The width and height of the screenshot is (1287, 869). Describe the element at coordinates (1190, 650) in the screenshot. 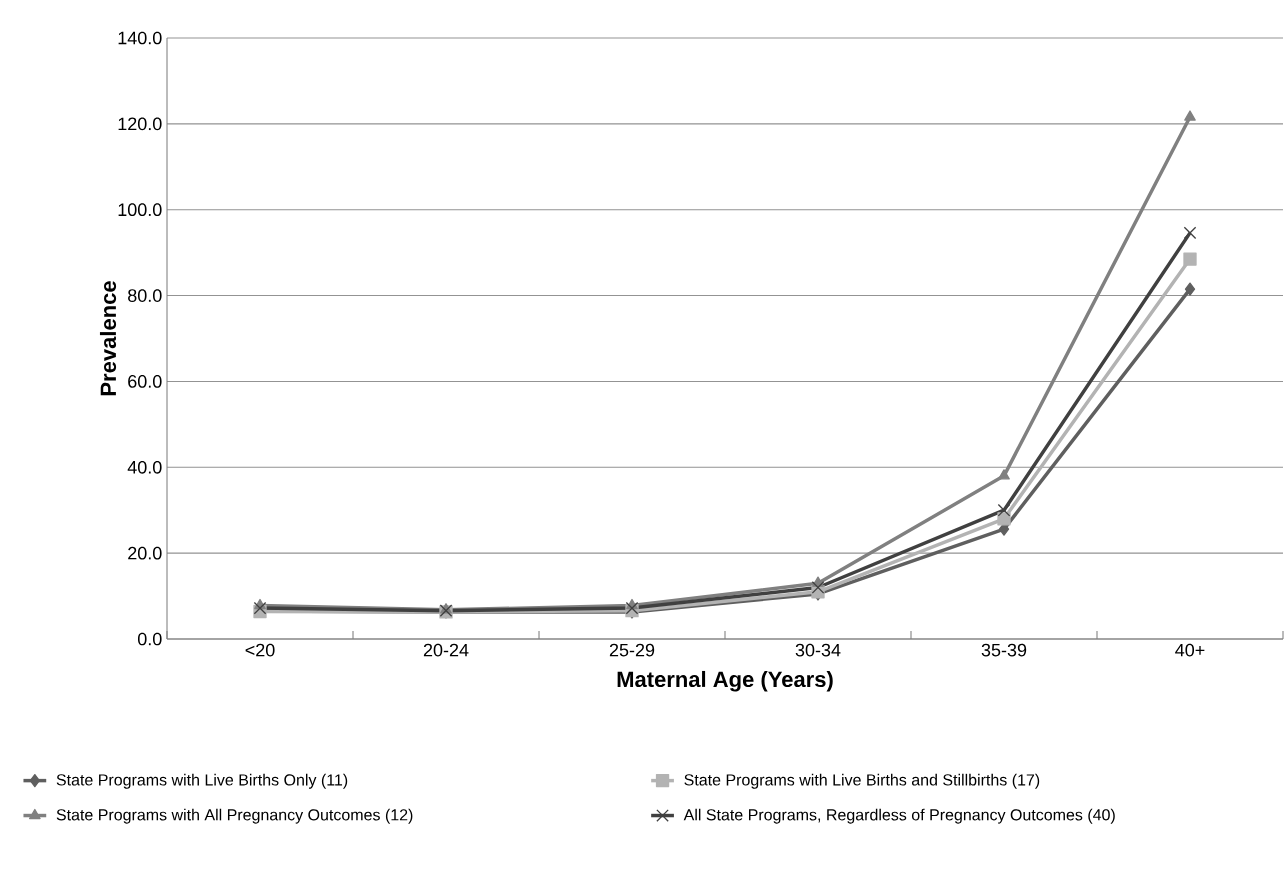

I see `x-tick-label: 40+` at that location.